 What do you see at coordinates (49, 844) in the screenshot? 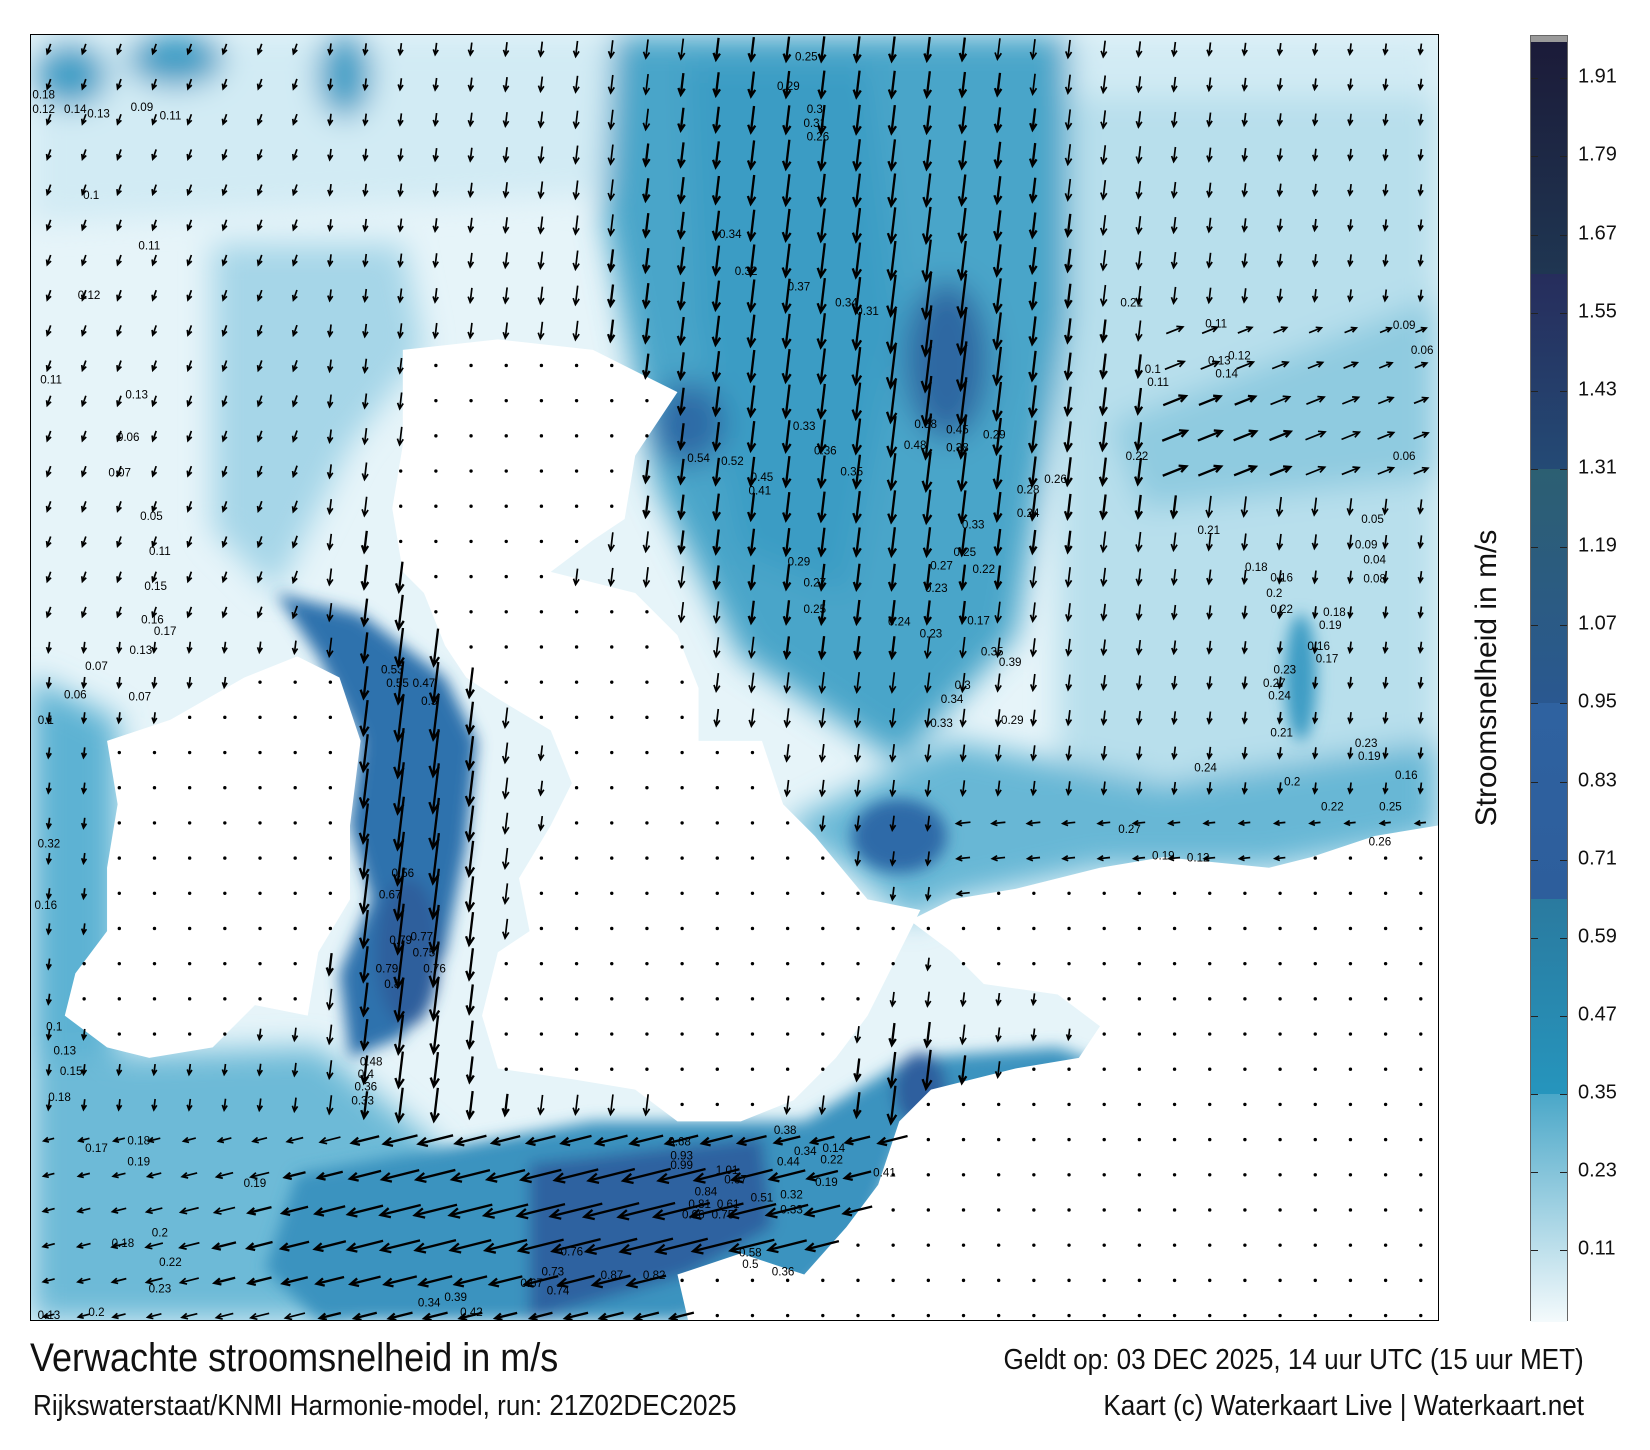
I see `speed-label: 0.32` at bounding box center [49, 844].